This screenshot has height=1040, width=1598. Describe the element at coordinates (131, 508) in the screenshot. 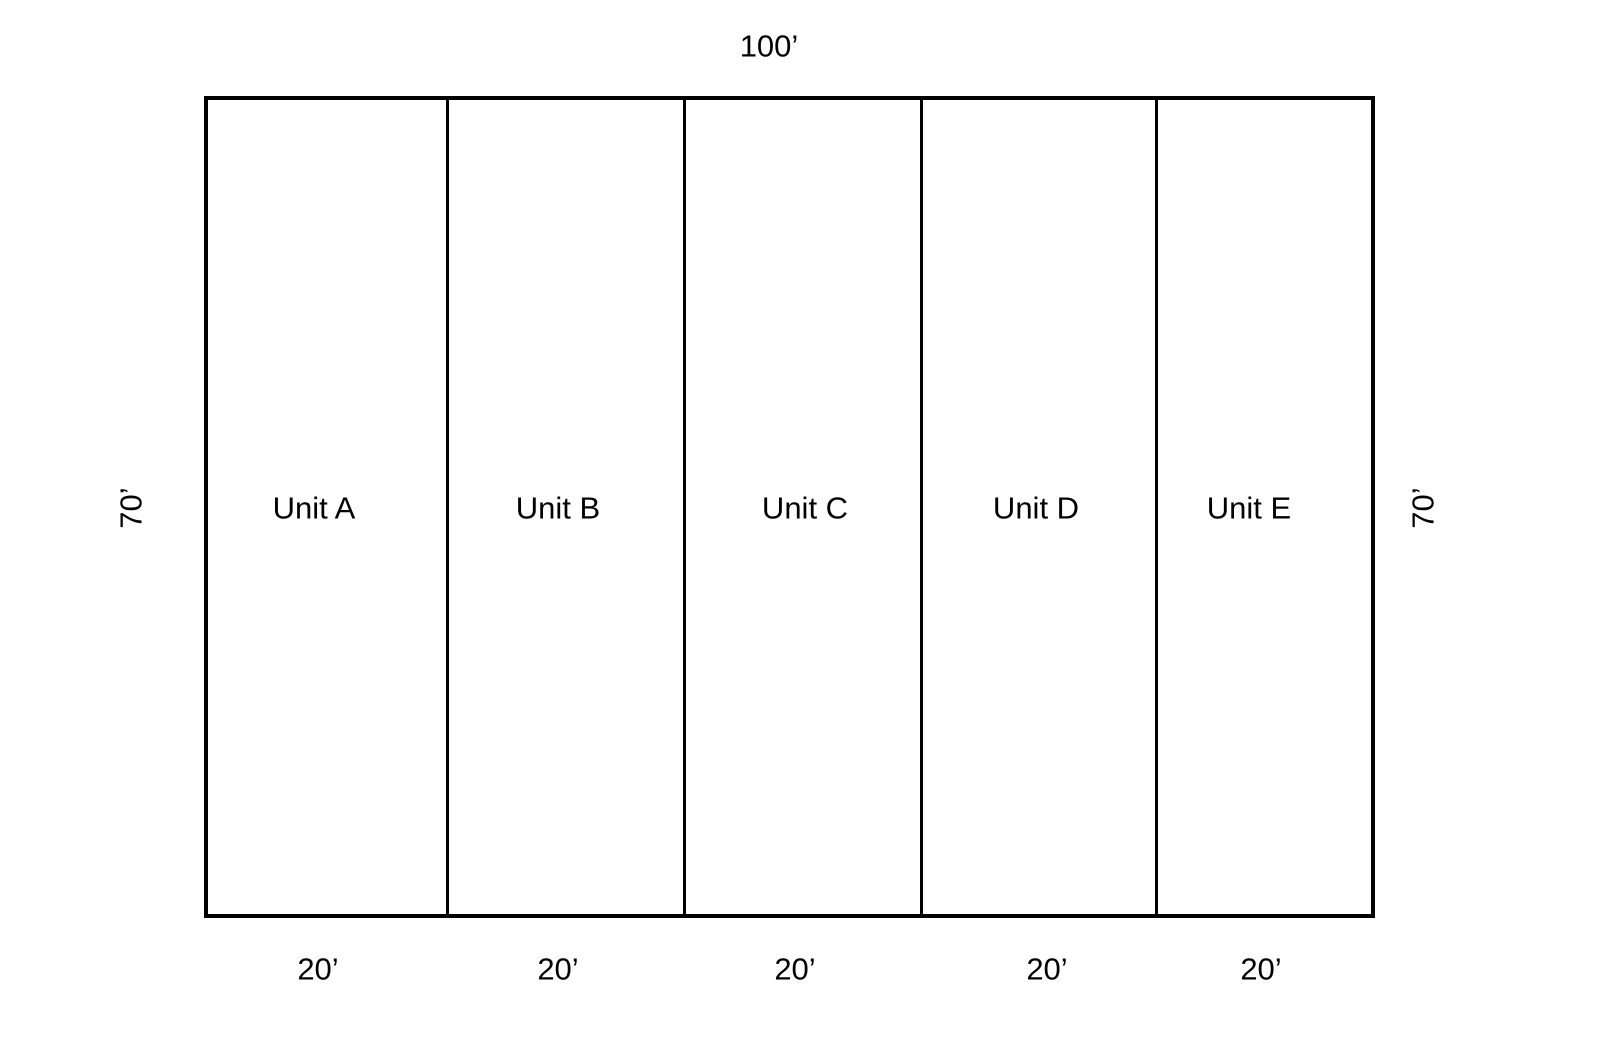

I see `depth-label-left: 70’` at that location.